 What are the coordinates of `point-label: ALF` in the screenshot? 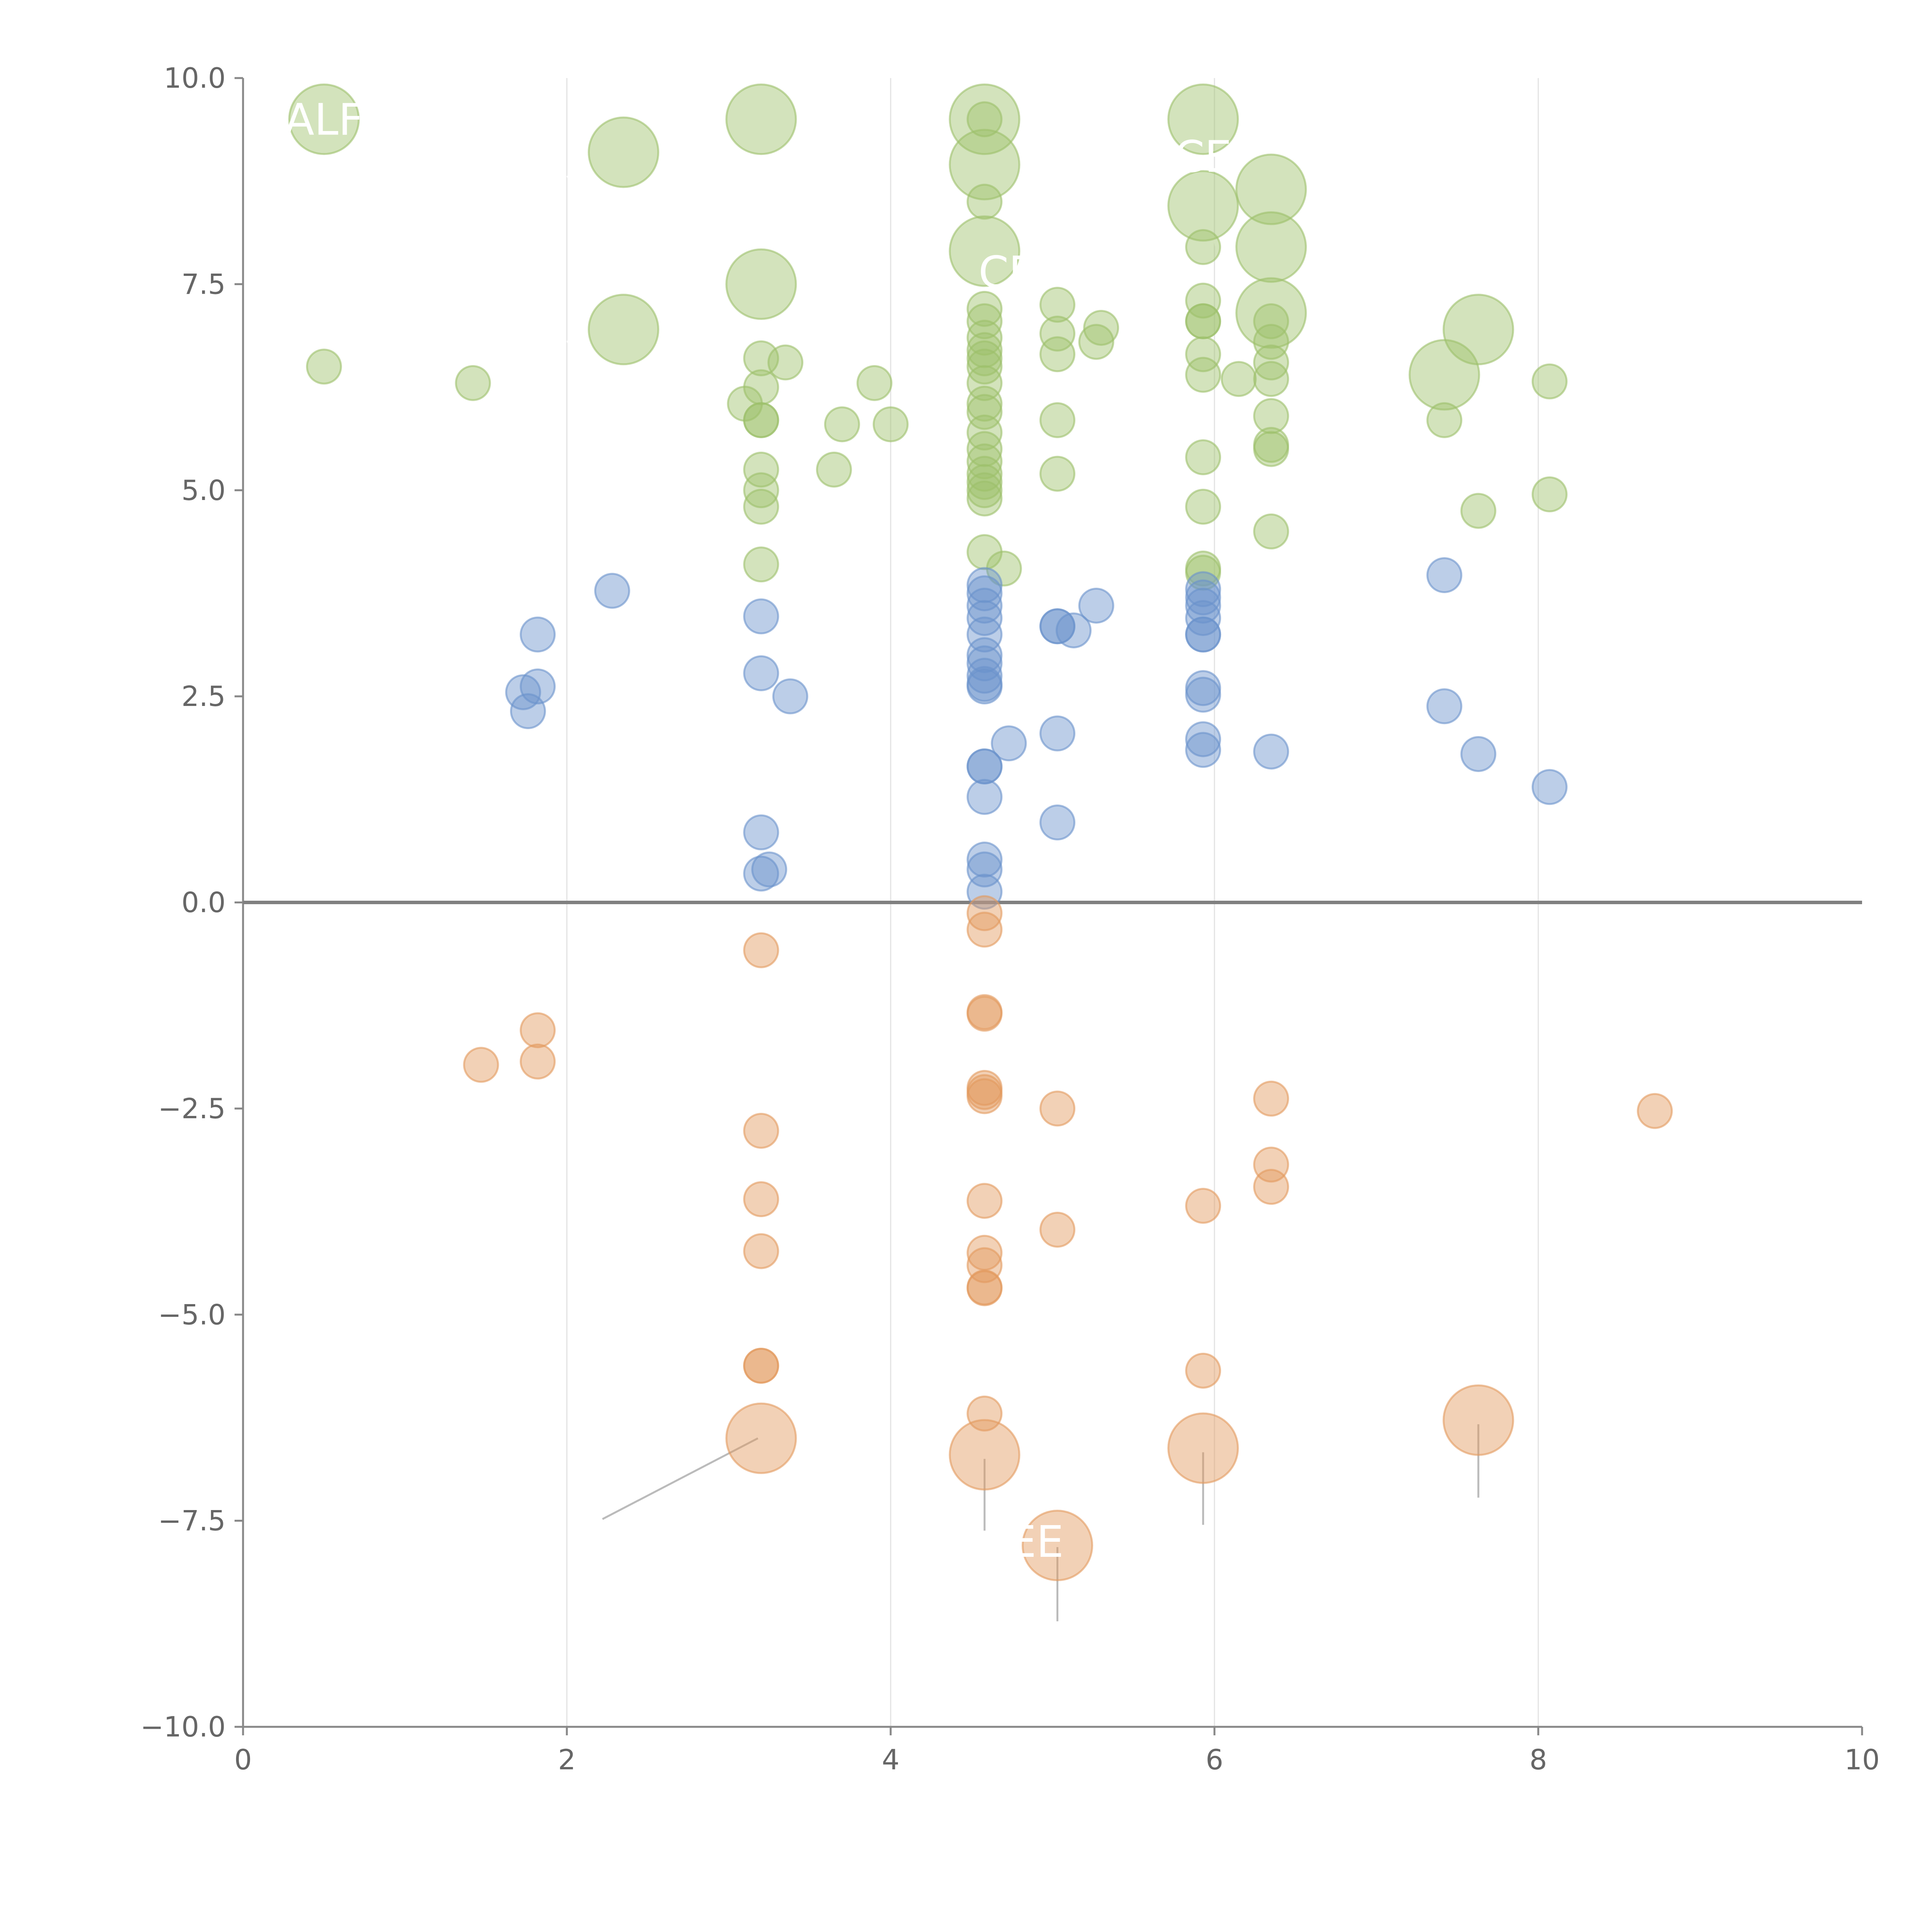 It's located at (324, 120).